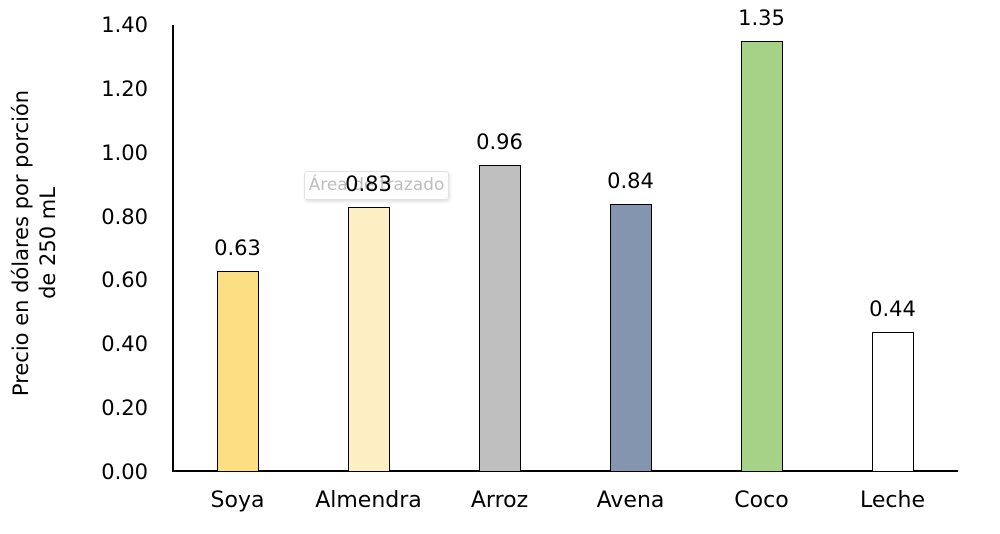 This screenshot has height=534, width=1000. I want to click on y-axis-title-line-2: de 250 mL, so click(48, 243).